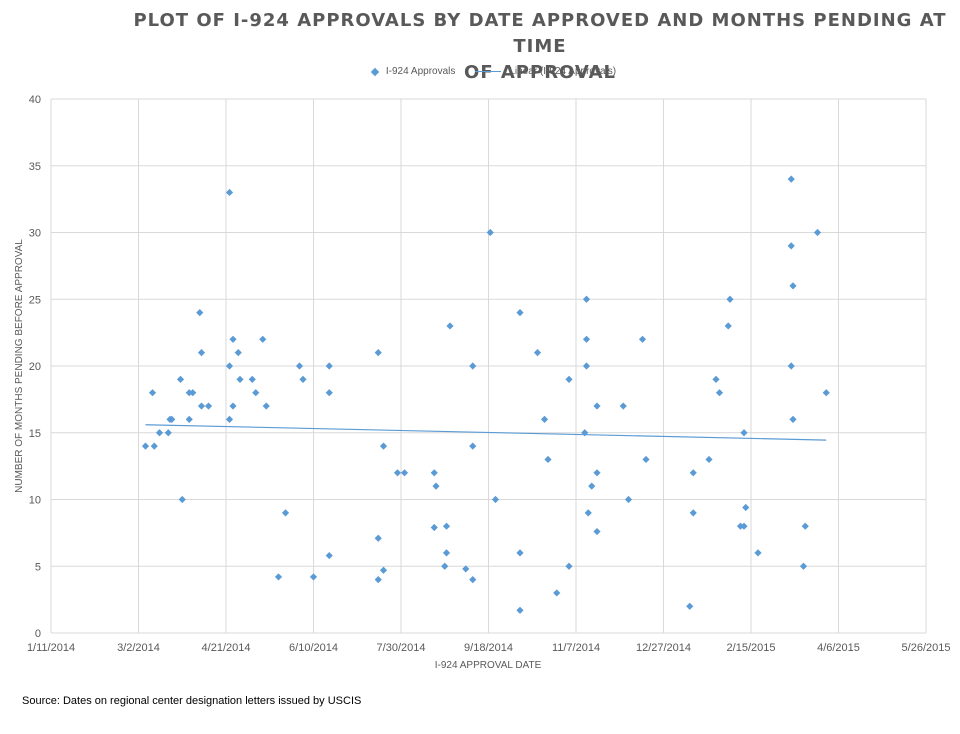 This screenshot has height=734, width=960. I want to click on y-tick-label: 5, so click(38, 567).